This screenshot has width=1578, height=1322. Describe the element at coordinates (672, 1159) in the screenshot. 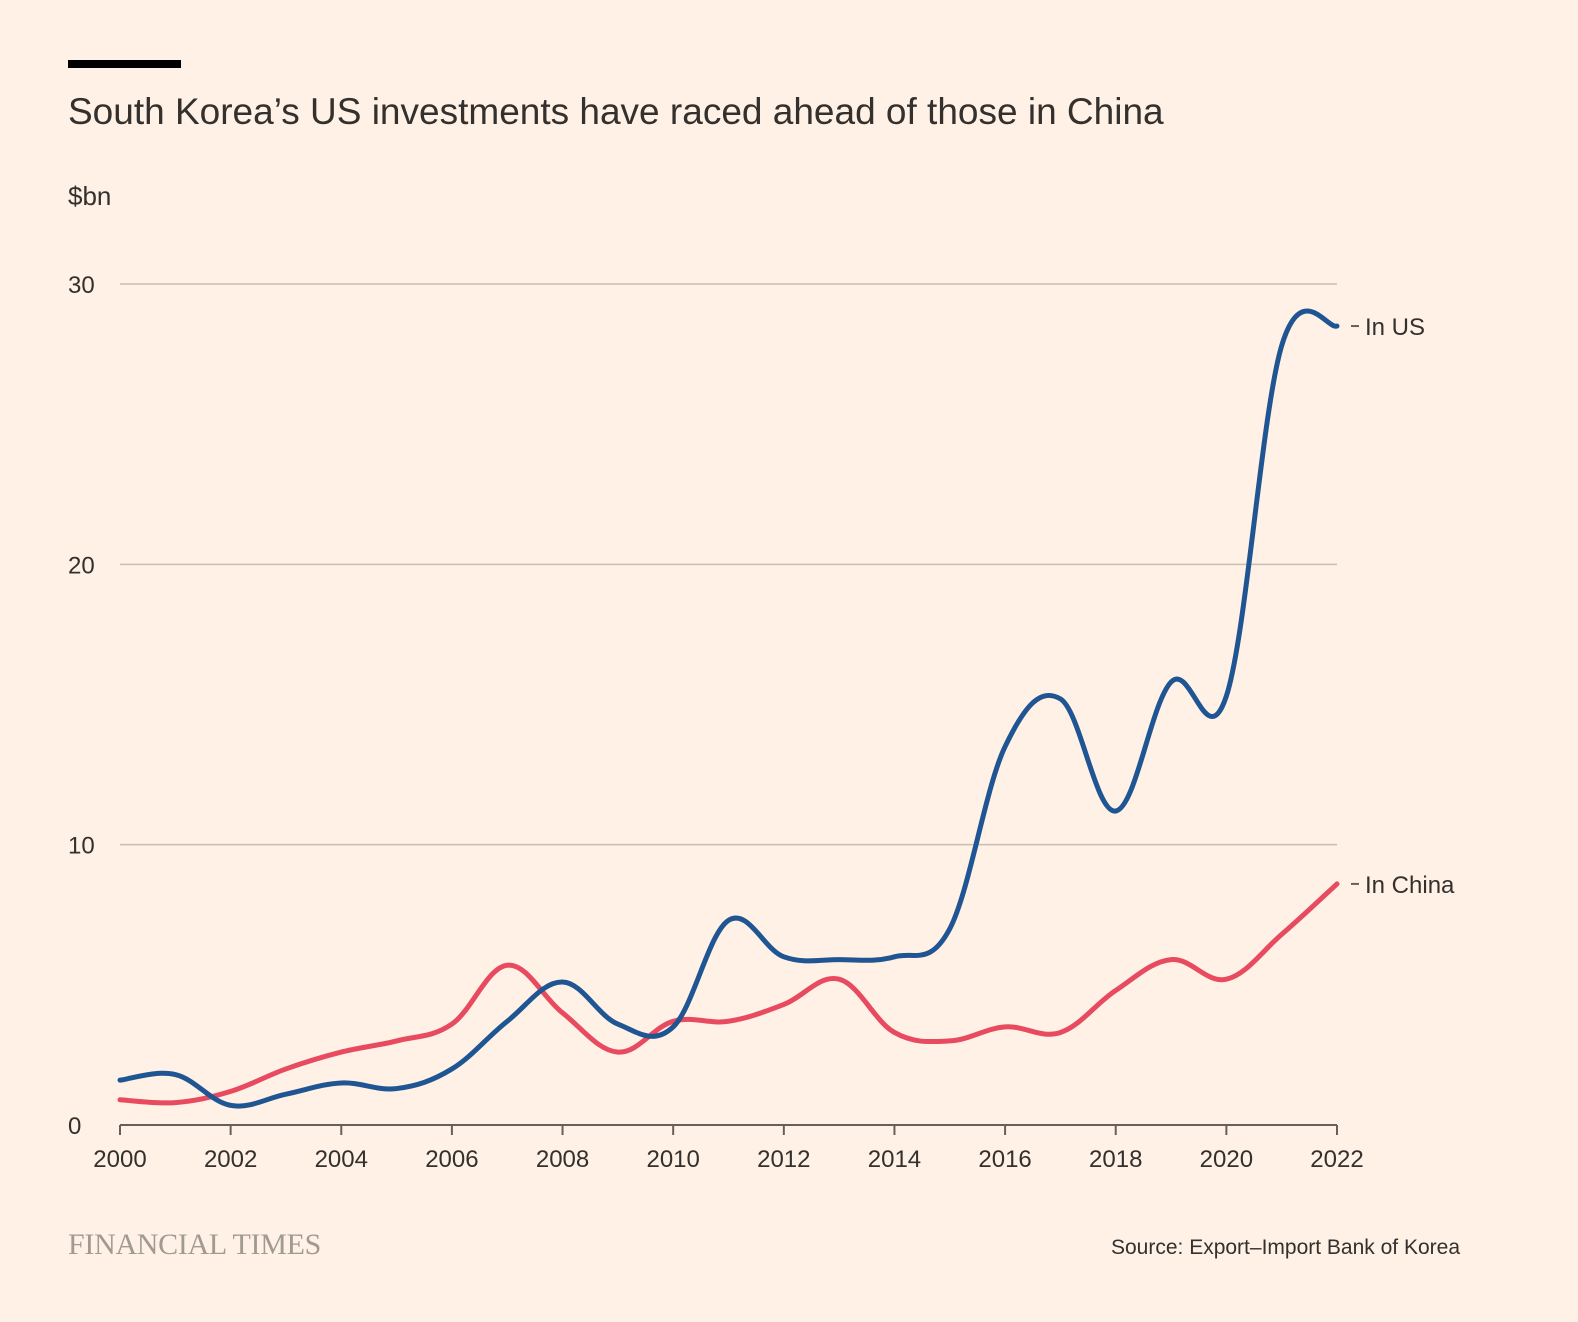

I see `x-tick-label: 2010` at that location.